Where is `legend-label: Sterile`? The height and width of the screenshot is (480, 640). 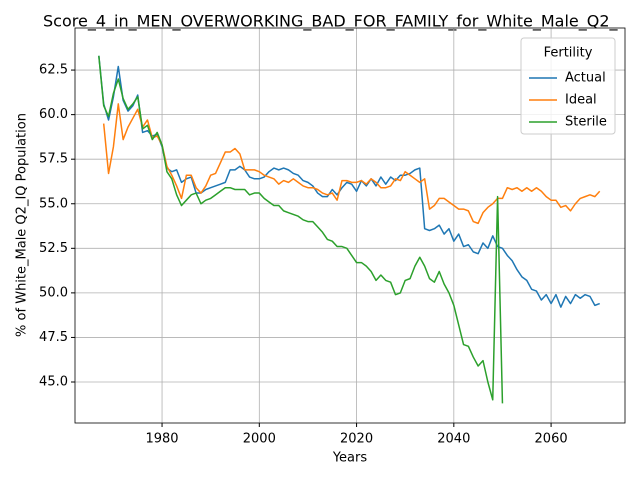
legend-label: Sterile is located at coordinates (586, 122).